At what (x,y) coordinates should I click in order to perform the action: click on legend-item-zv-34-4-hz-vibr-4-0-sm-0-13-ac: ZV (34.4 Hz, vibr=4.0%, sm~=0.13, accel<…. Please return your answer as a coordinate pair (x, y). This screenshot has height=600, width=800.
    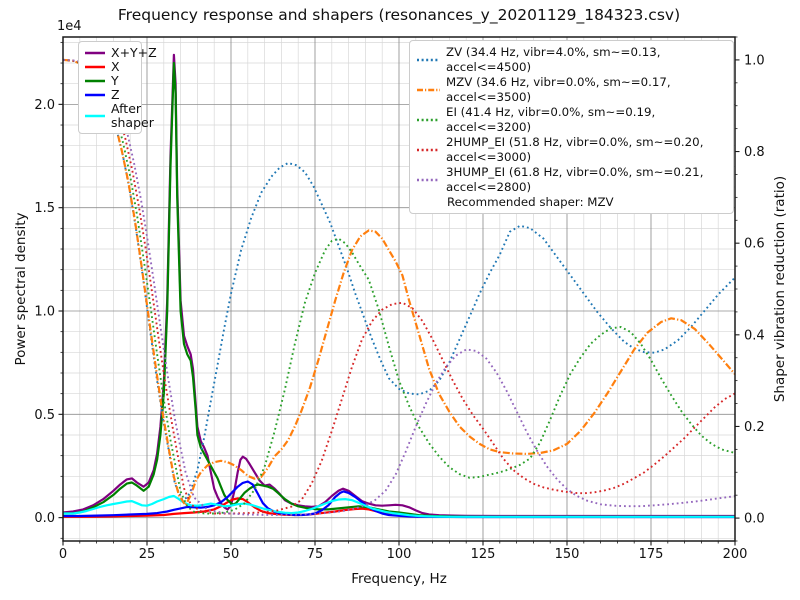
    Looking at the image, I should click on (571, 60).